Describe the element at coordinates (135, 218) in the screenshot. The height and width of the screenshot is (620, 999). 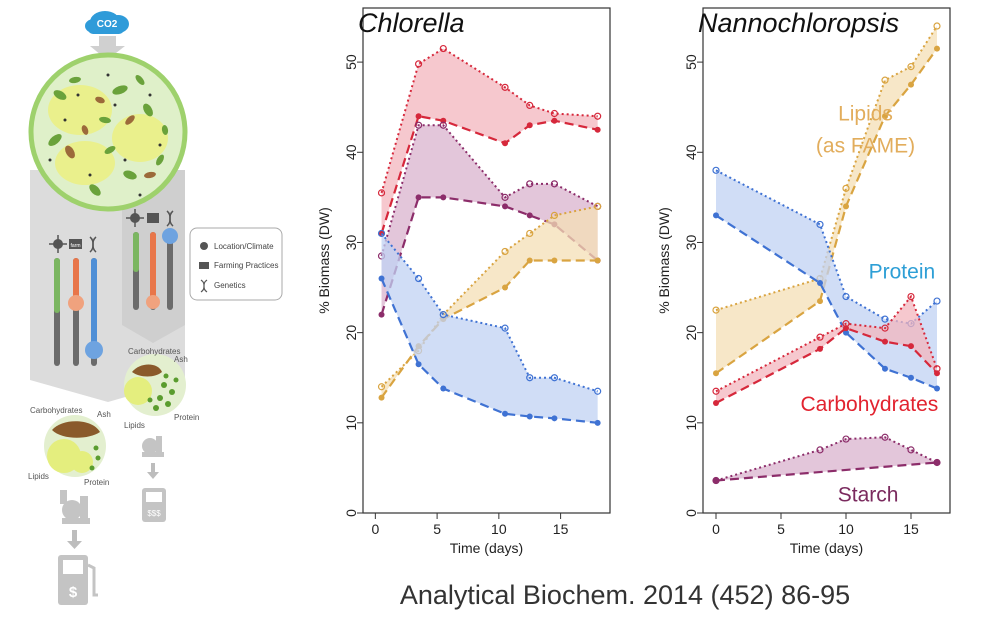
I see `sun-icon-small` at that location.